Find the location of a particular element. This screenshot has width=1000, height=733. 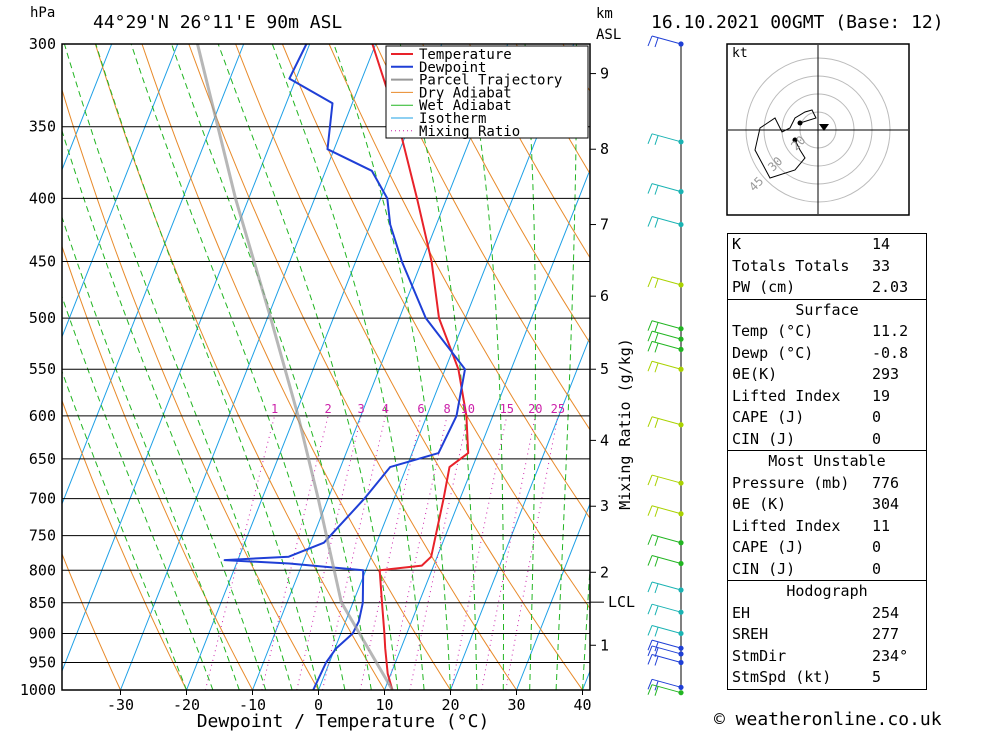

eh-label: EH is located at coordinates (741, 612).